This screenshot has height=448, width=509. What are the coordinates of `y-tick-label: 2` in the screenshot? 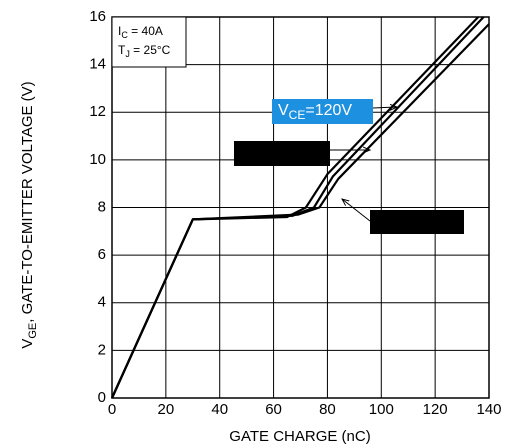 It's located at (102, 349).